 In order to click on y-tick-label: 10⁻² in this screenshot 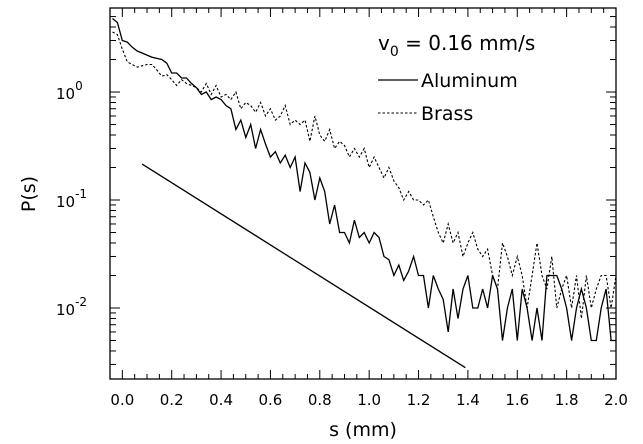, I will do `click(71, 307)`.